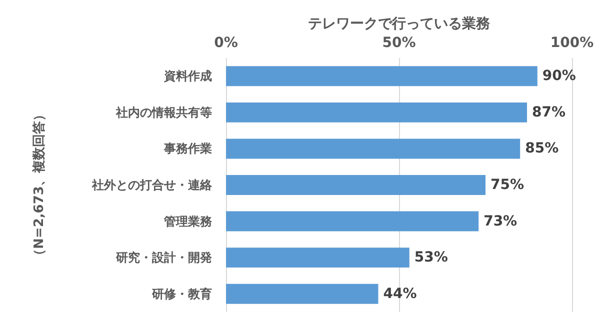 The width and height of the screenshot is (600, 328). What do you see at coordinates (431, 258) in the screenshot?
I see `data-label: 53%` at bounding box center [431, 258].